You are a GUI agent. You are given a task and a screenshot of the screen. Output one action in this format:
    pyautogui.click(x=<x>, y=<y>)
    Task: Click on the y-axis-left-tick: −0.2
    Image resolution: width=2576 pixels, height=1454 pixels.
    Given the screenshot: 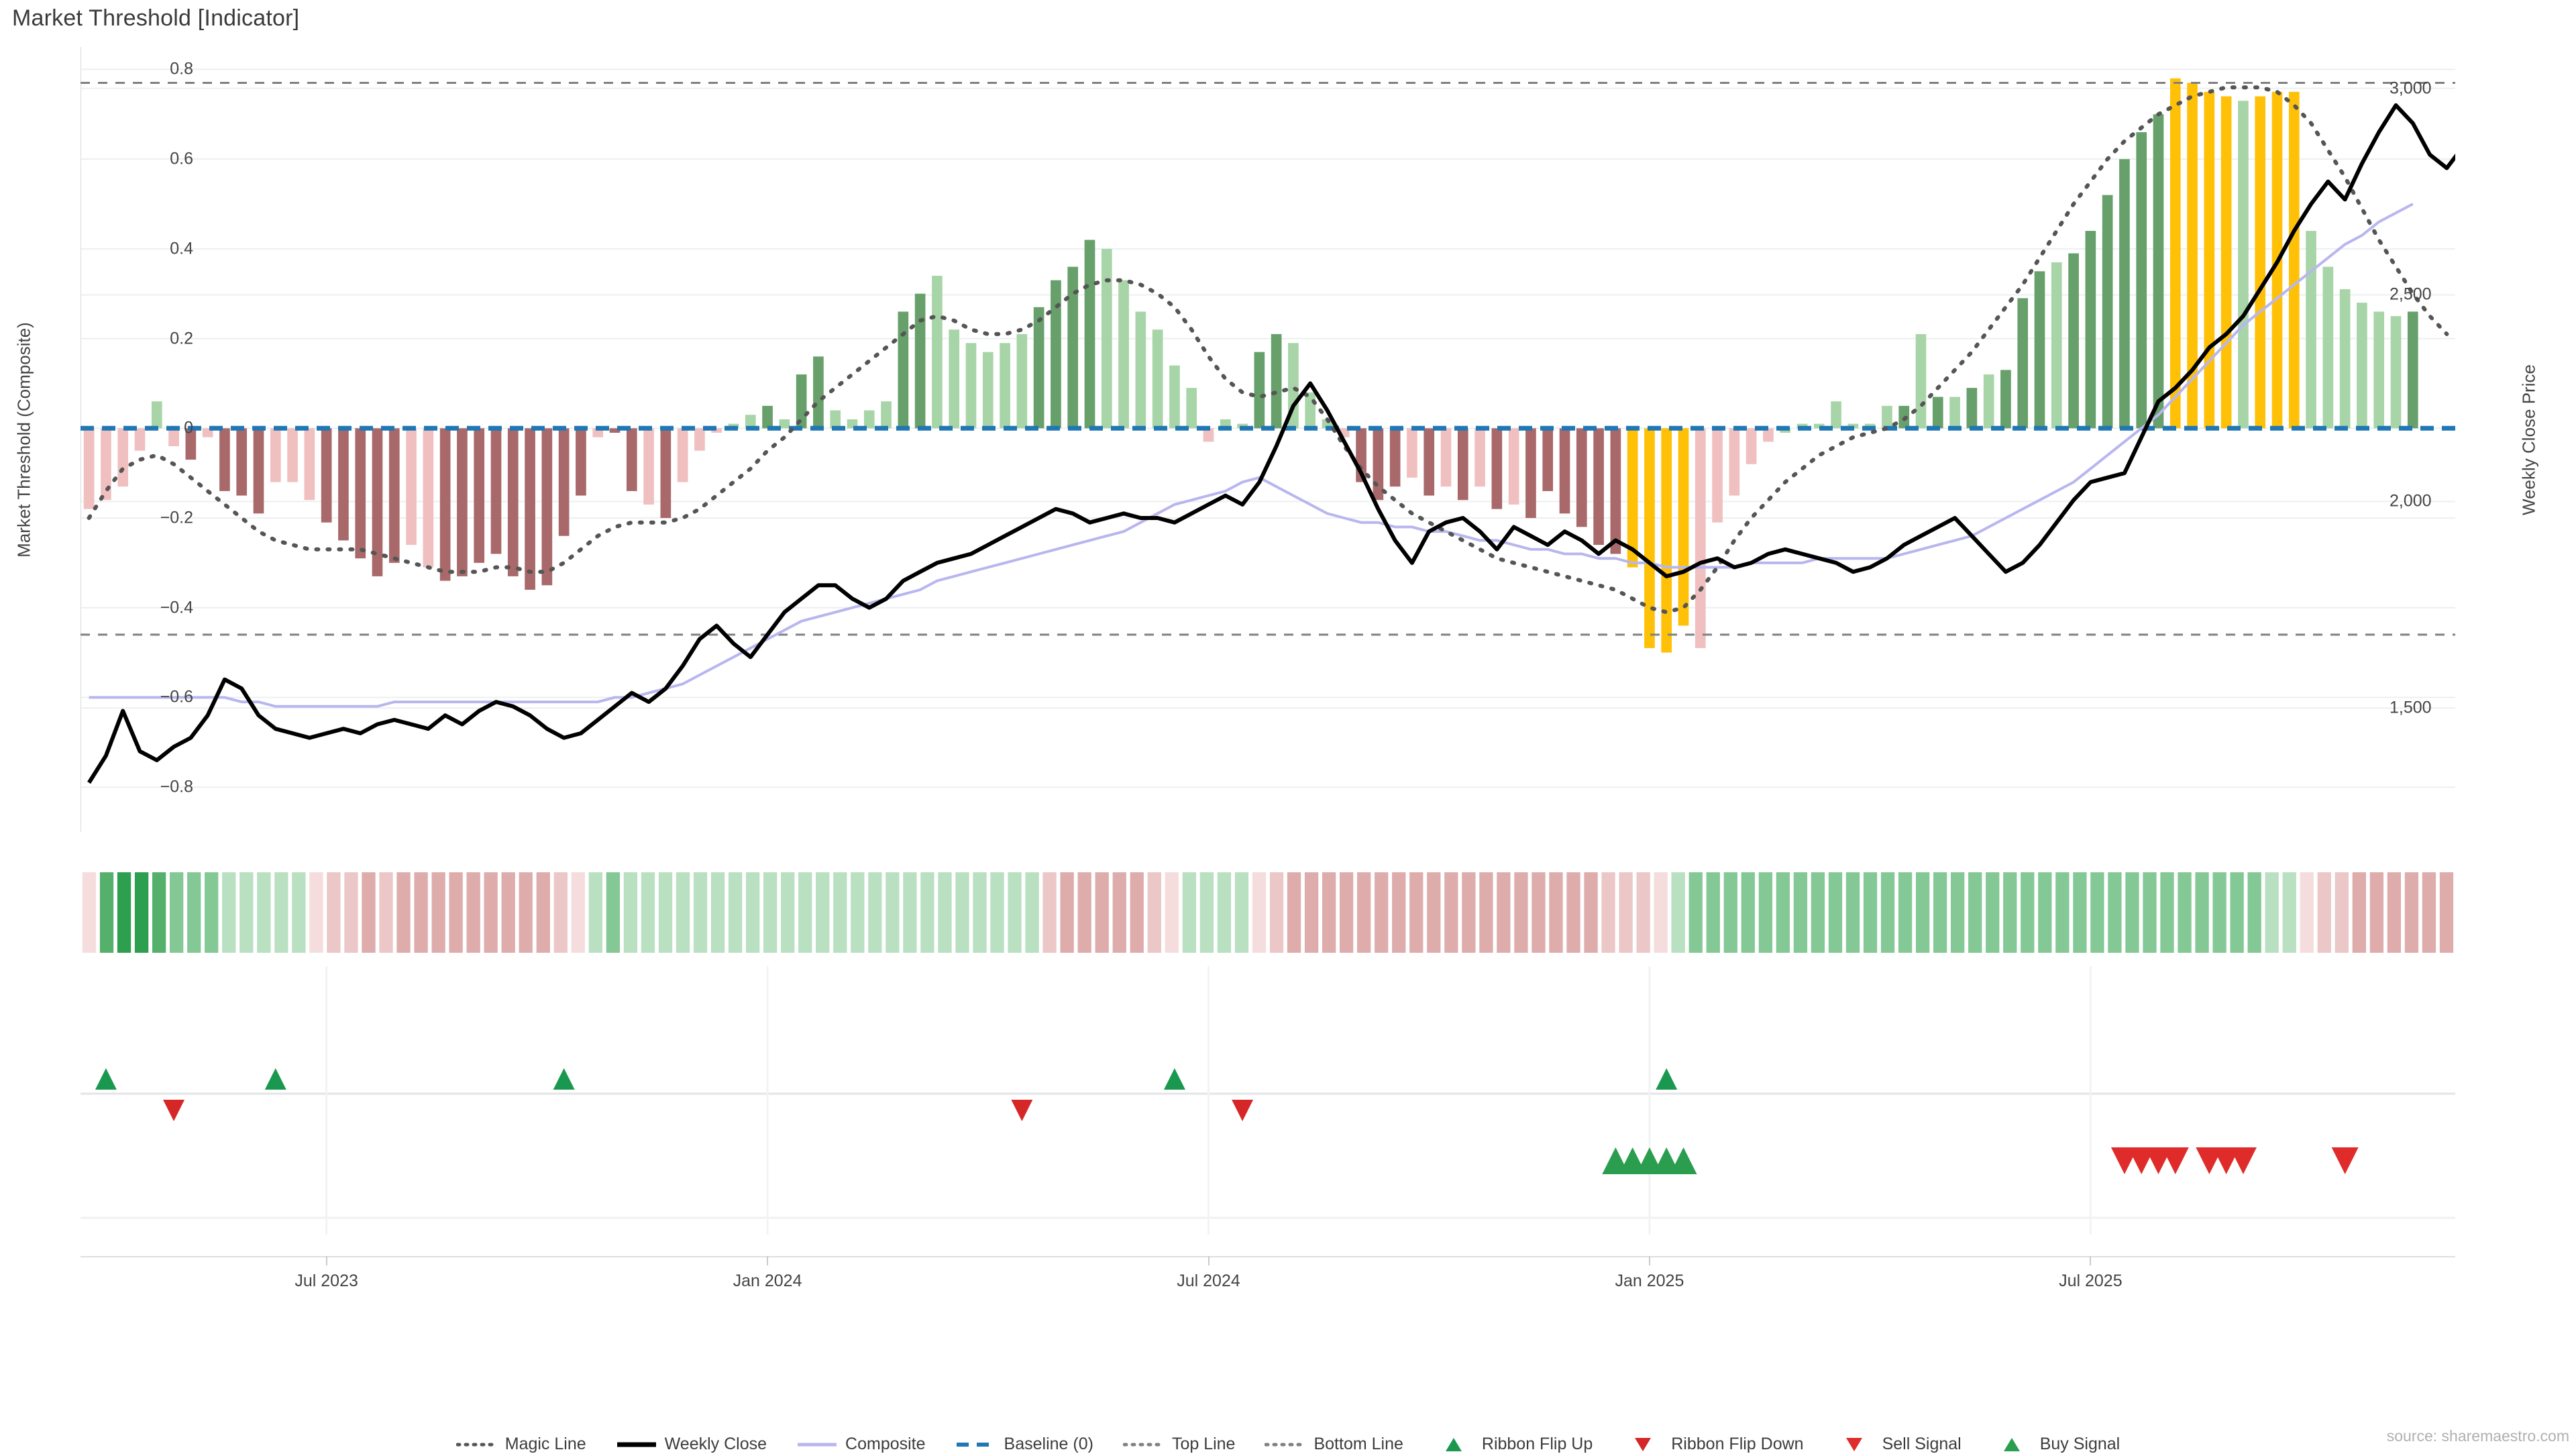 What is the action you would take?
    pyautogui.click(x=176, y=518)
    